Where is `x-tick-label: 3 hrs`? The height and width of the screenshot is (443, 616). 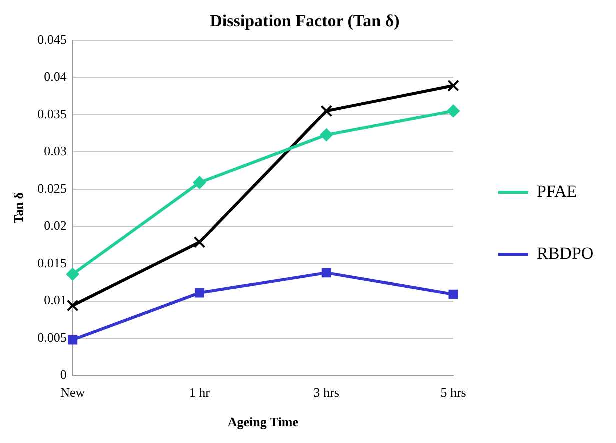
x-tick-label: 3 hrs is located at coordinates (327, 392).